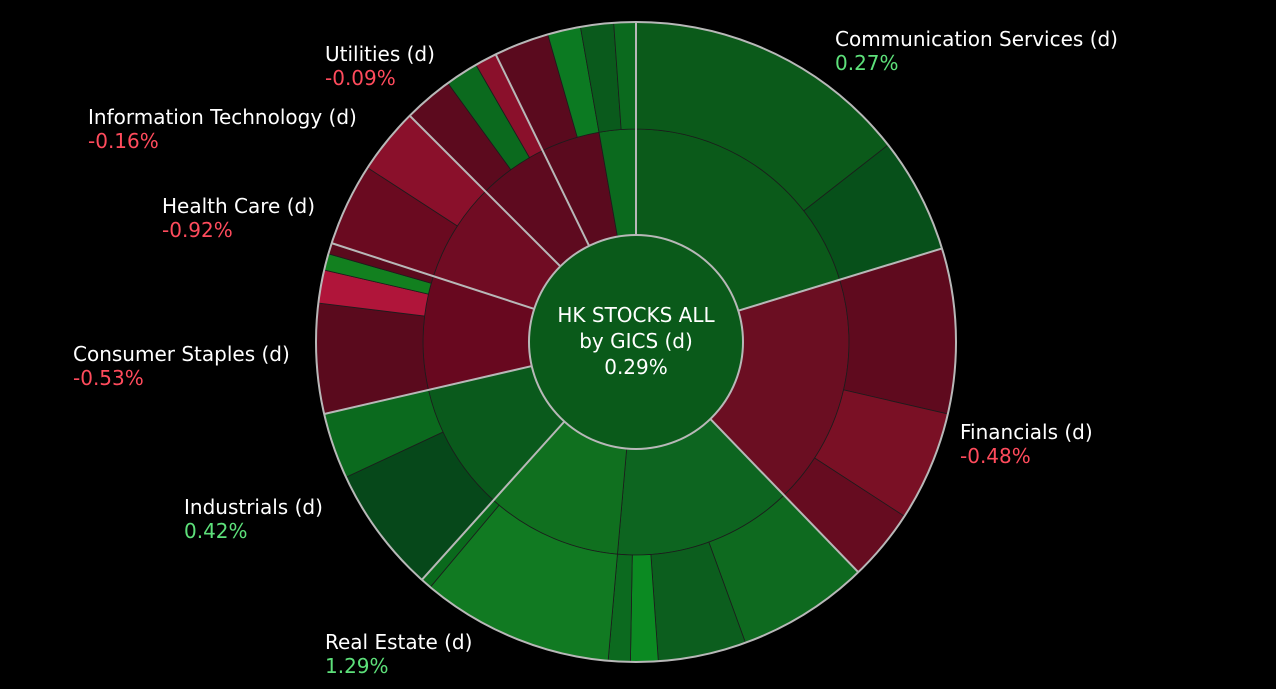 This screenshot has height=689, width=1276. I want to click on sector-name: Utilities (d), so click(380, 54).